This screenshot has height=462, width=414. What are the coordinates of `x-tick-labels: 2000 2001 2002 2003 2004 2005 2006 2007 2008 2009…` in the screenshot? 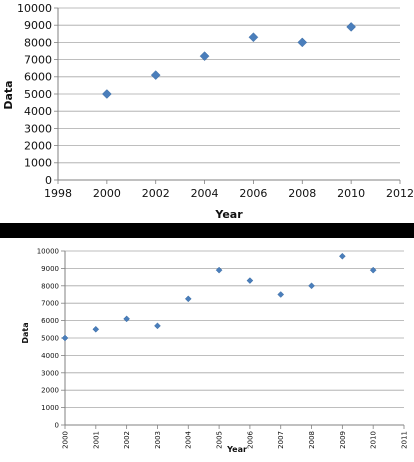 It's located at (234, 439).